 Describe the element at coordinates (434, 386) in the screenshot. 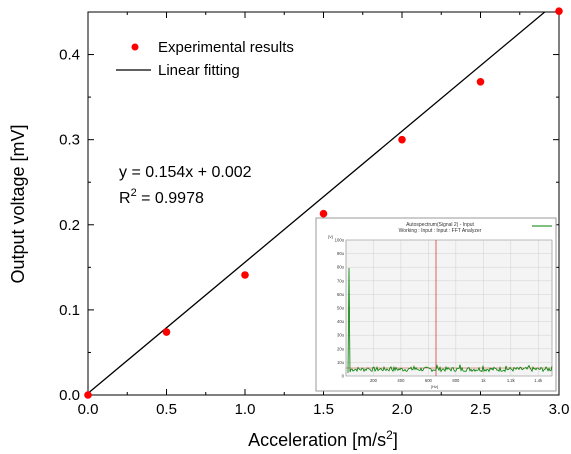

I see `inset-x-unit: [Hz]` at that location.